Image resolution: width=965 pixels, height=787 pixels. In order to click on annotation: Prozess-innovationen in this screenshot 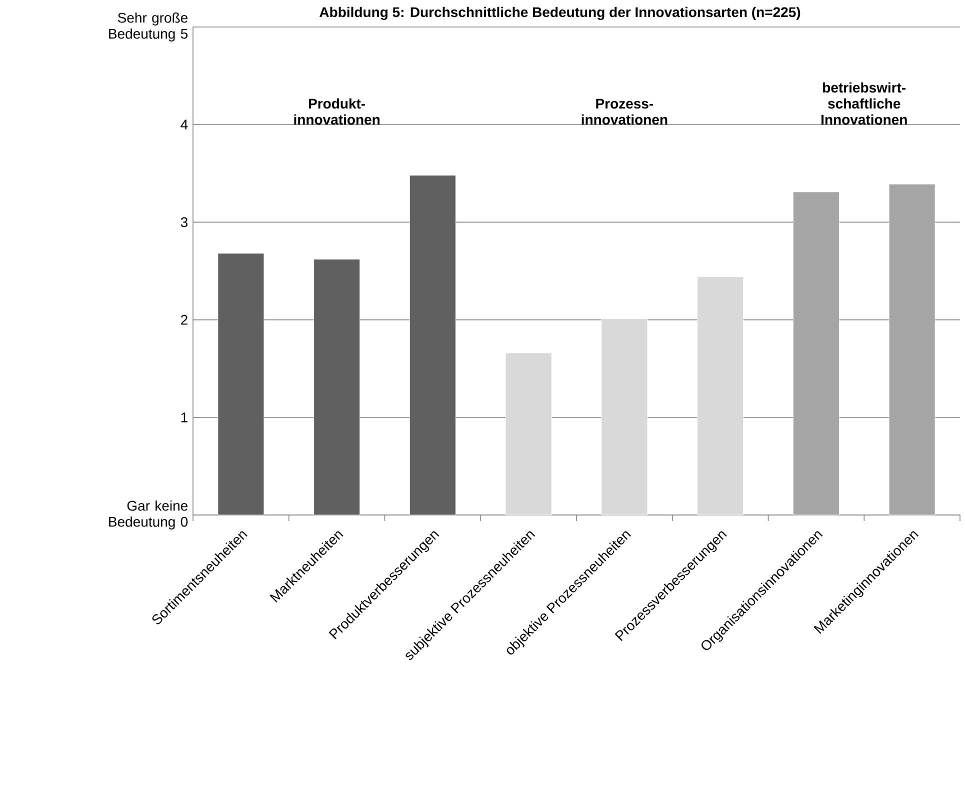, I will do `click(625, 111)`.